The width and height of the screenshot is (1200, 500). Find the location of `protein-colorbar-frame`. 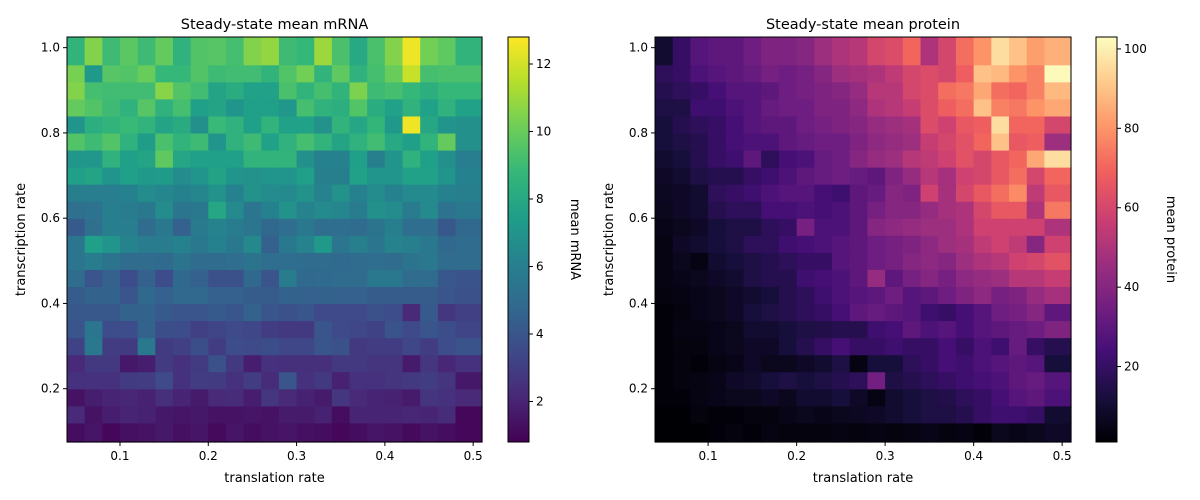

protein-colorbar-frame is located at coordinates (1106, 239).